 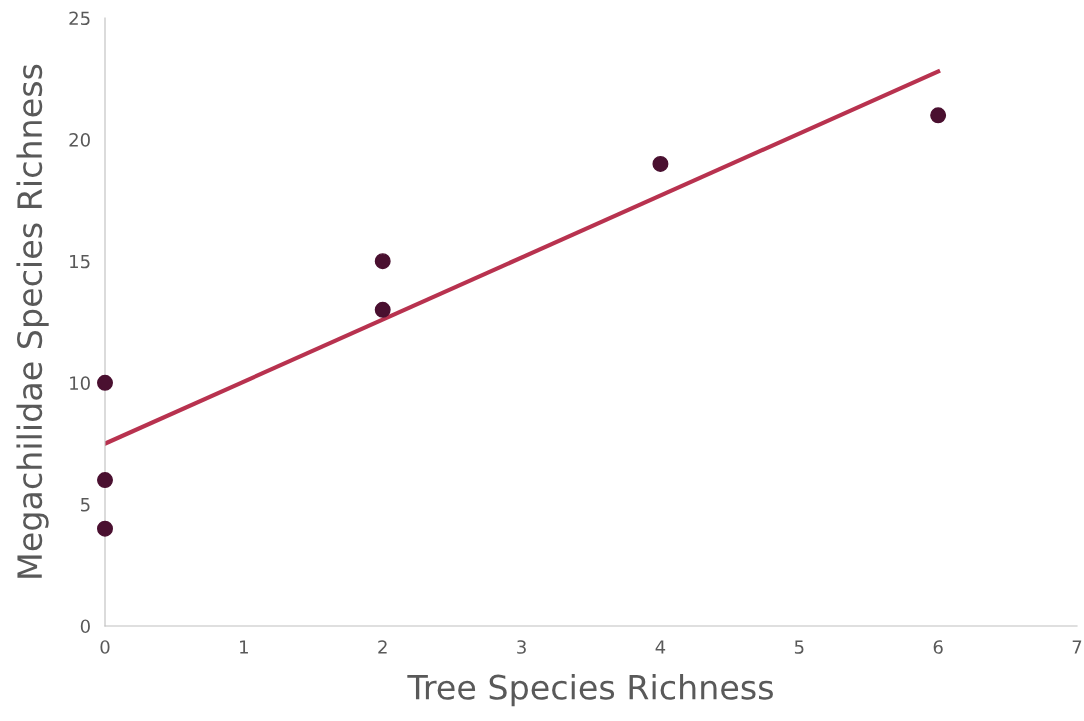 What do you see at coordinates (80, 261) in the screenshot?
I see `y-tick-label: 15` at bounding box center [80, 261].